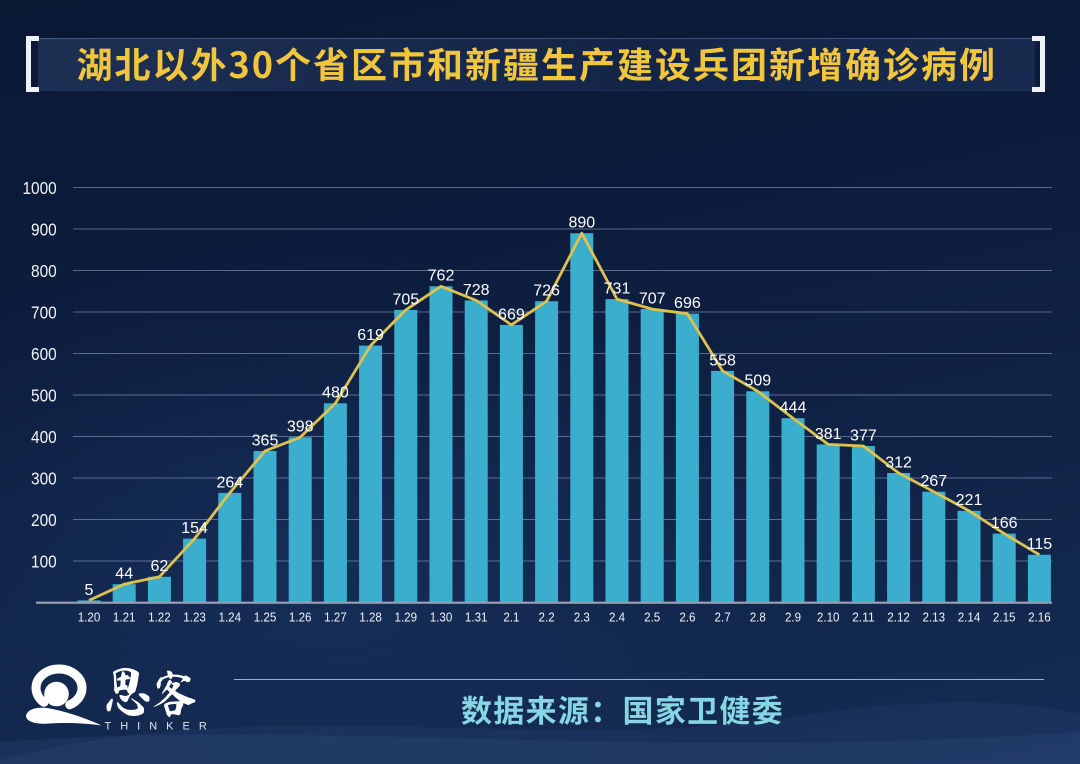  What do you see at coordinates (265, 440) in the screenshot?
I see `svg-text: 365` at bounding box center [265, 440].